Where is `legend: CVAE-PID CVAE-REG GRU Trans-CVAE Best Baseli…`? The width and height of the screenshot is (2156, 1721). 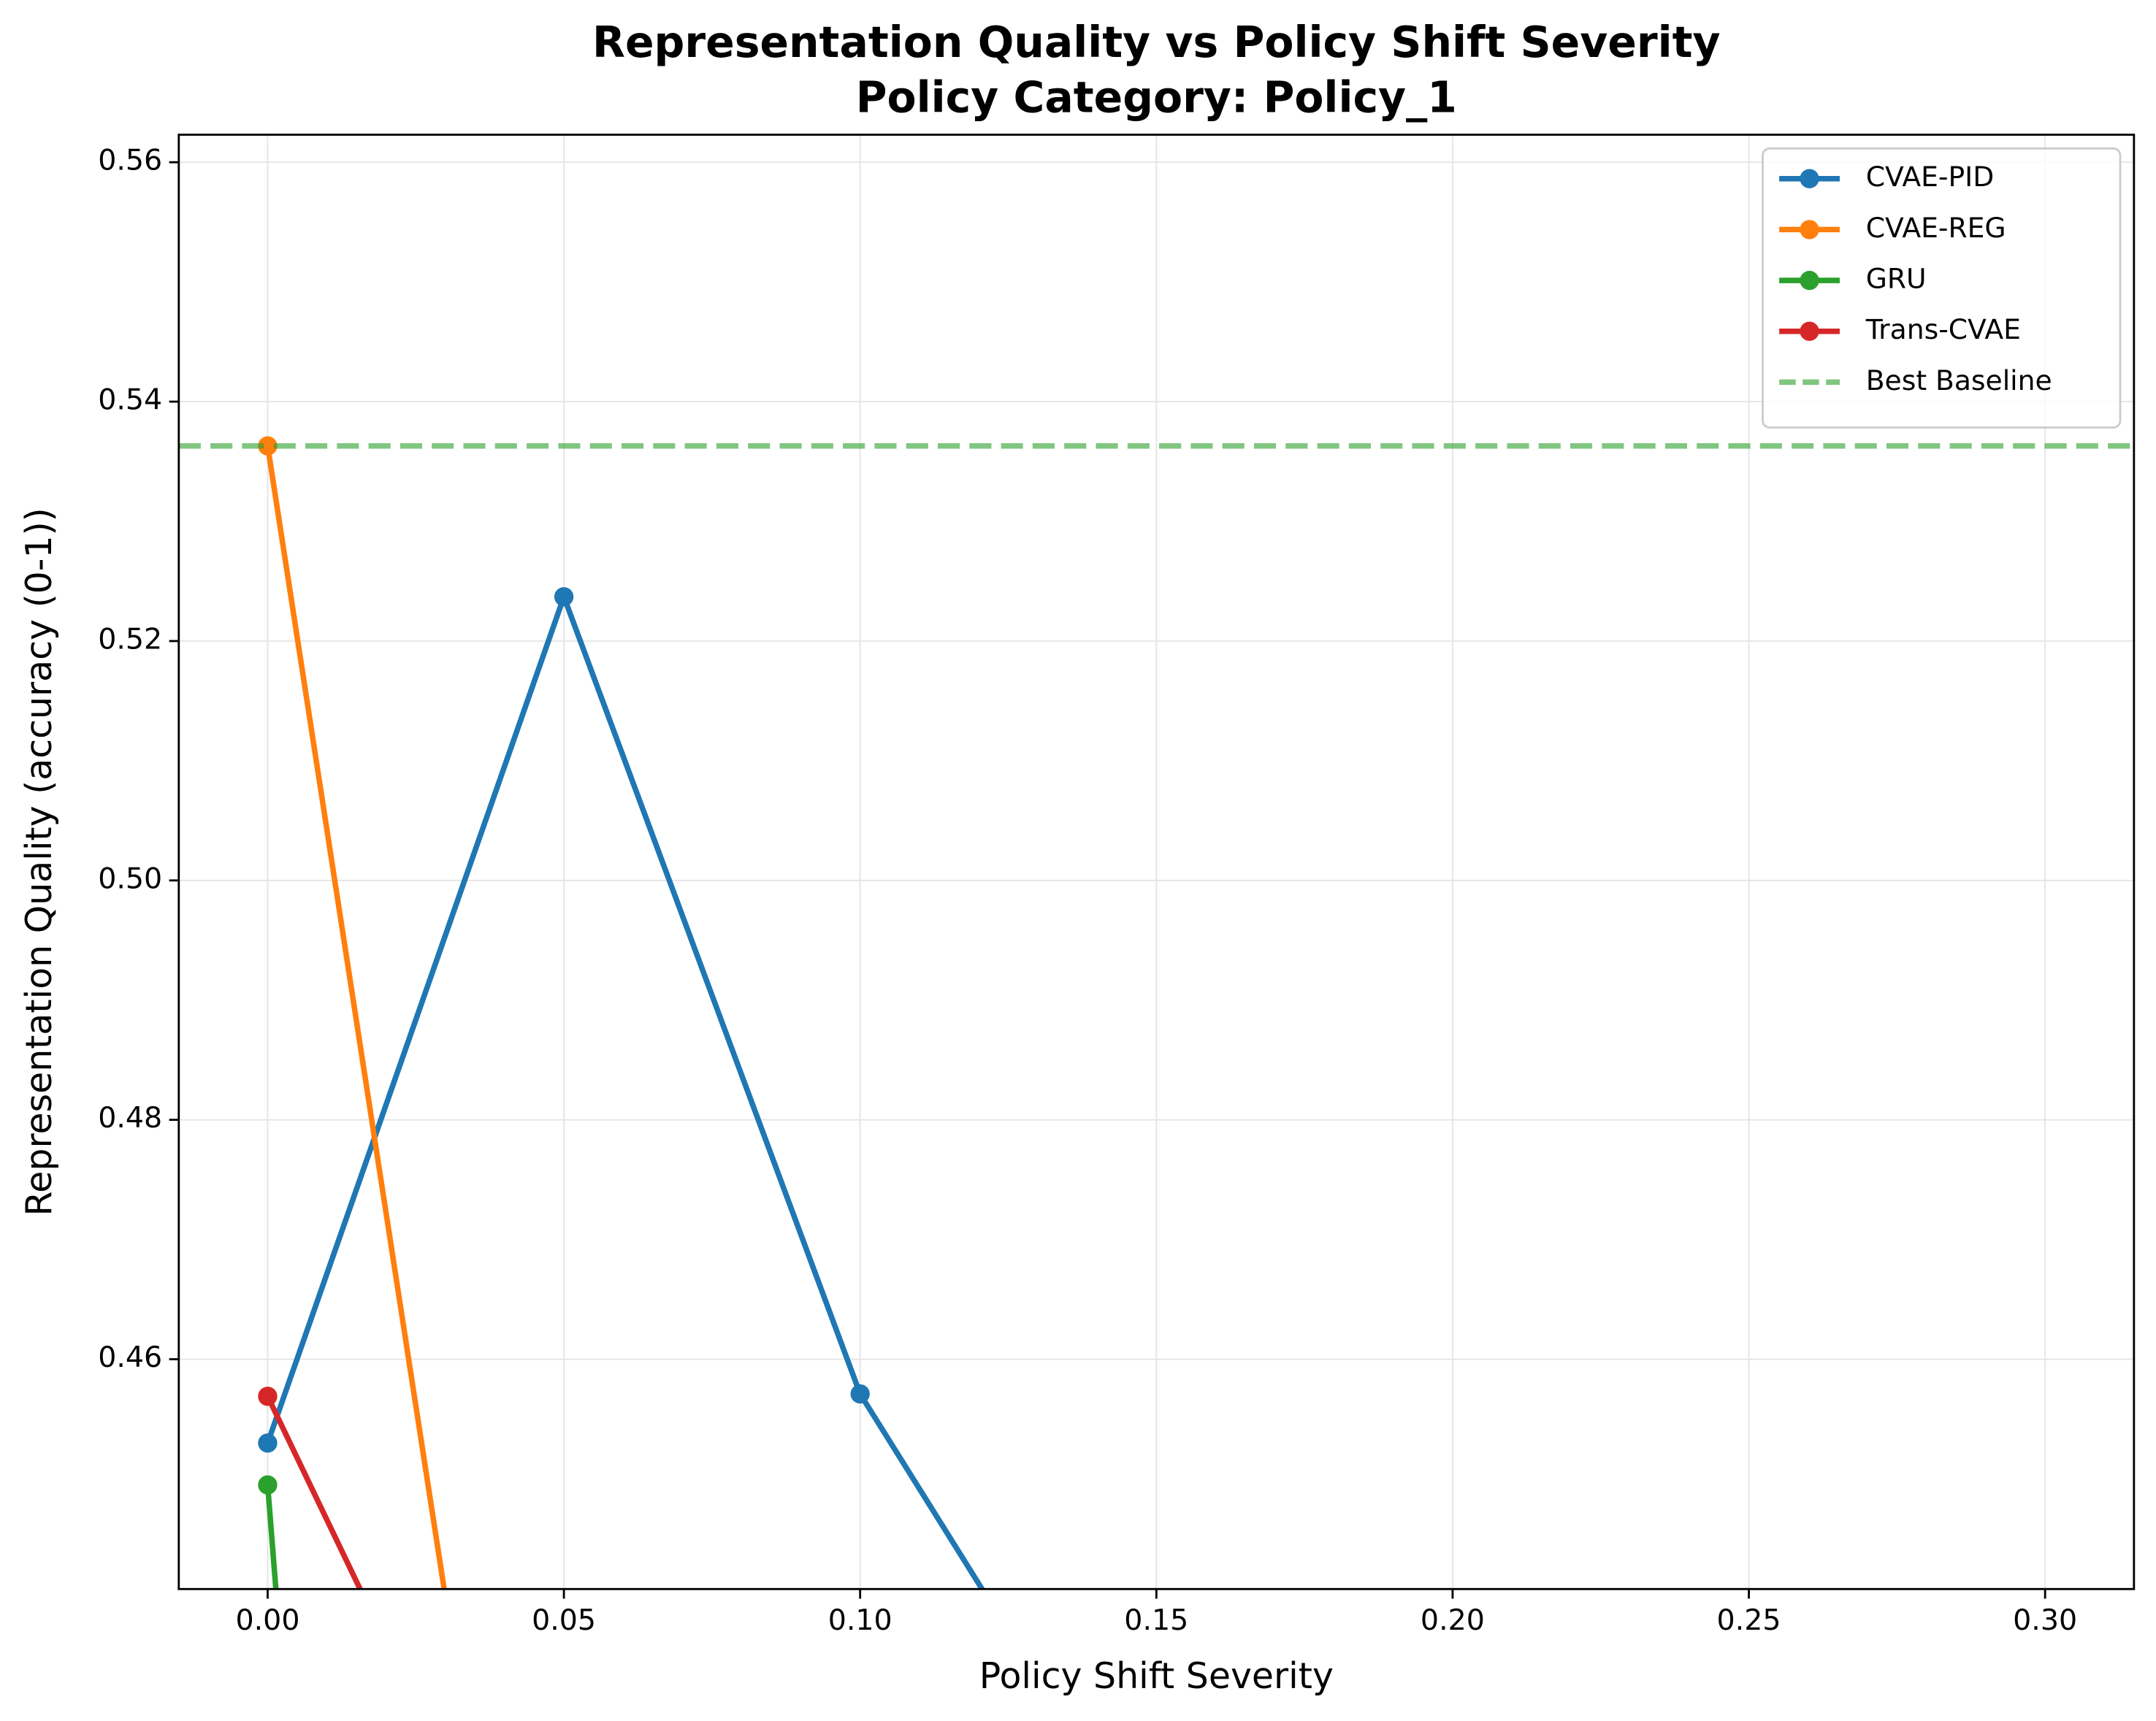 legend: CVAE-PID CVAE-REG GRU Trans-CVAE Best Baseli… is located at coordinates (1942, 288).